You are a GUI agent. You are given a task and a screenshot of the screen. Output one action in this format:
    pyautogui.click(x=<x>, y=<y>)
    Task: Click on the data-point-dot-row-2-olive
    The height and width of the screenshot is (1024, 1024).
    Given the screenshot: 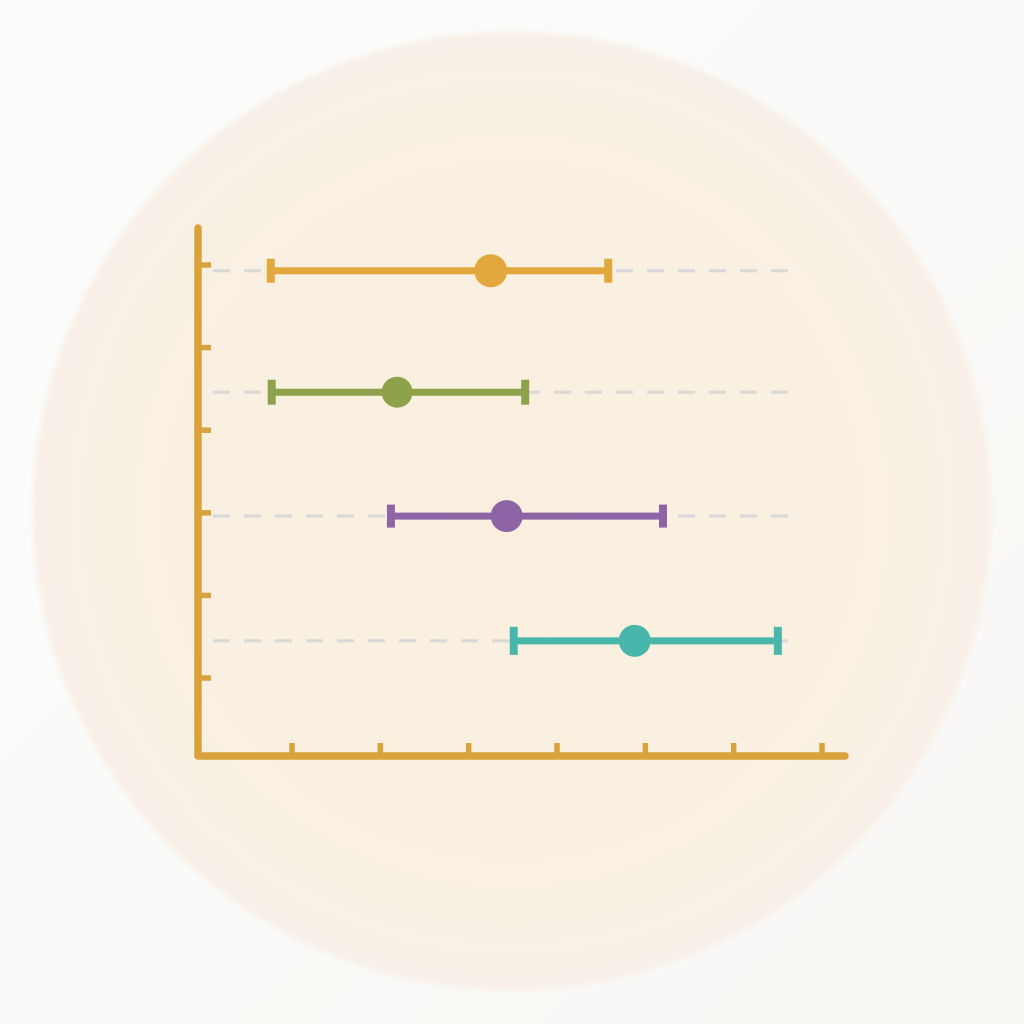 What is the action you would take?
    pyautogui.click(x=397, y=392)
    